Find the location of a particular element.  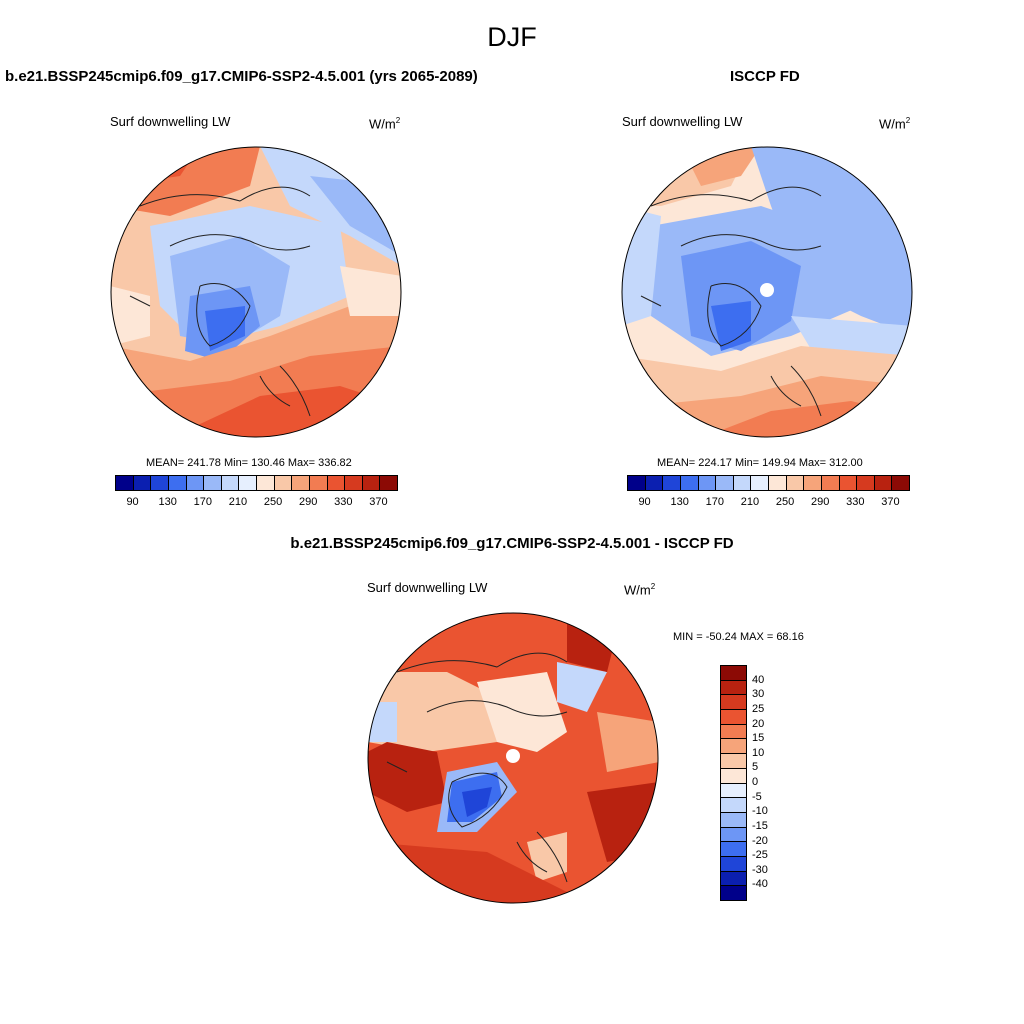

diff-colorbar-tick: 10 is located at coordinates (758, 752).